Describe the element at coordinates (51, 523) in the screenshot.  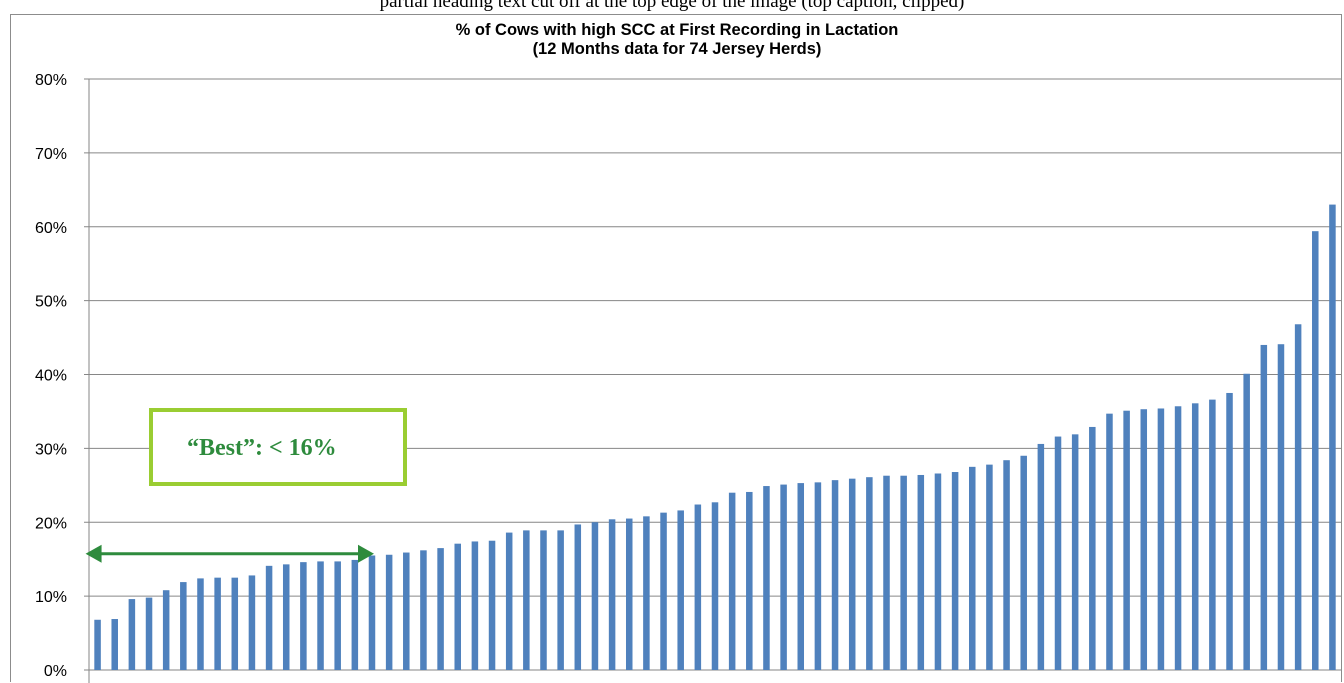
I see `y-tick-label: 20%` at that location.